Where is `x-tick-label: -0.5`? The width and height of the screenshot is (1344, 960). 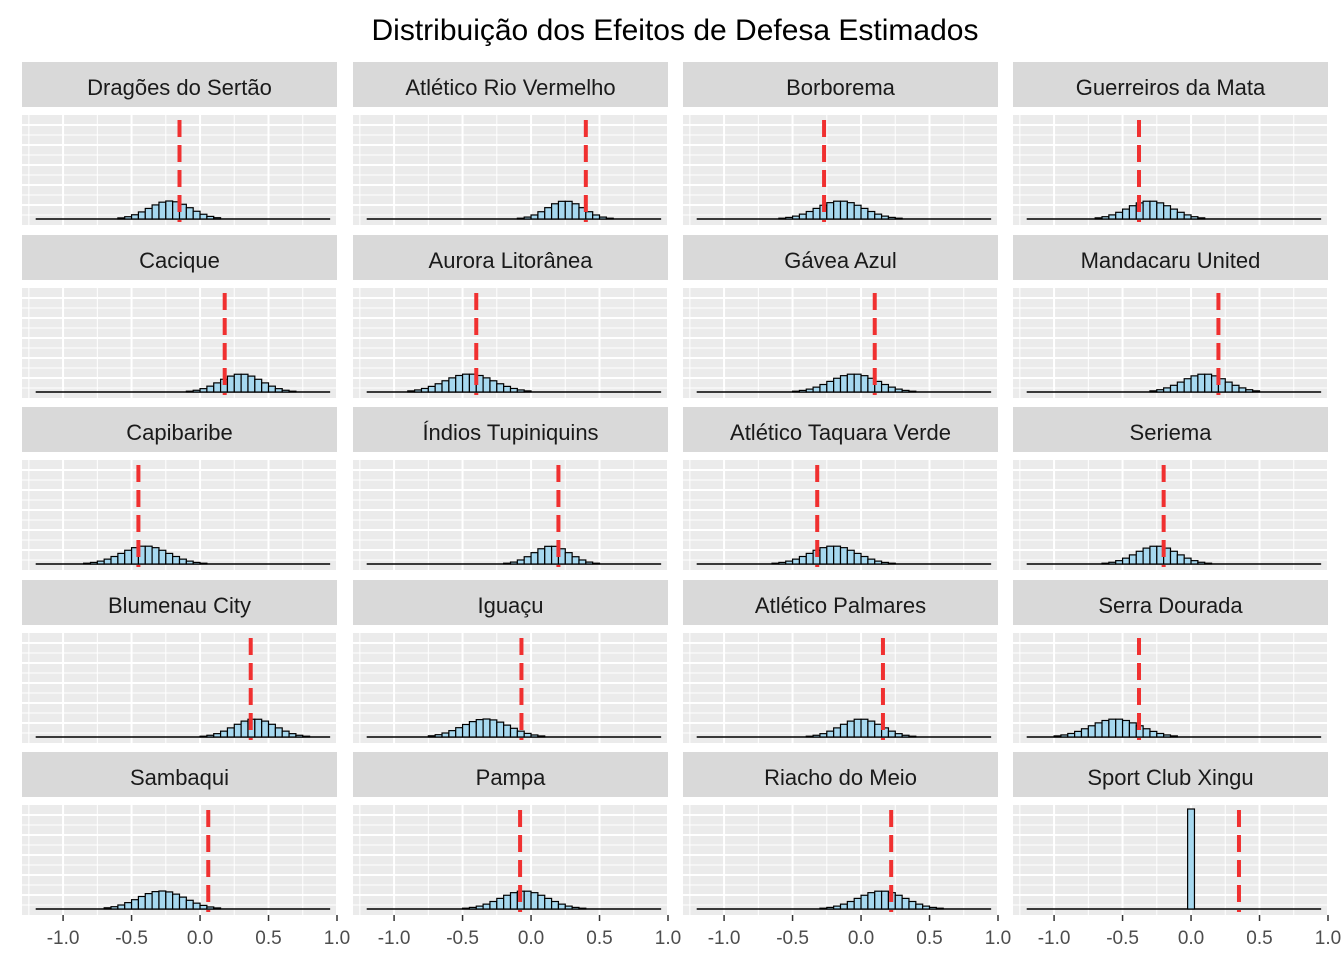
x-tick-label: -0.5 is located at coordinates (1122, 938).